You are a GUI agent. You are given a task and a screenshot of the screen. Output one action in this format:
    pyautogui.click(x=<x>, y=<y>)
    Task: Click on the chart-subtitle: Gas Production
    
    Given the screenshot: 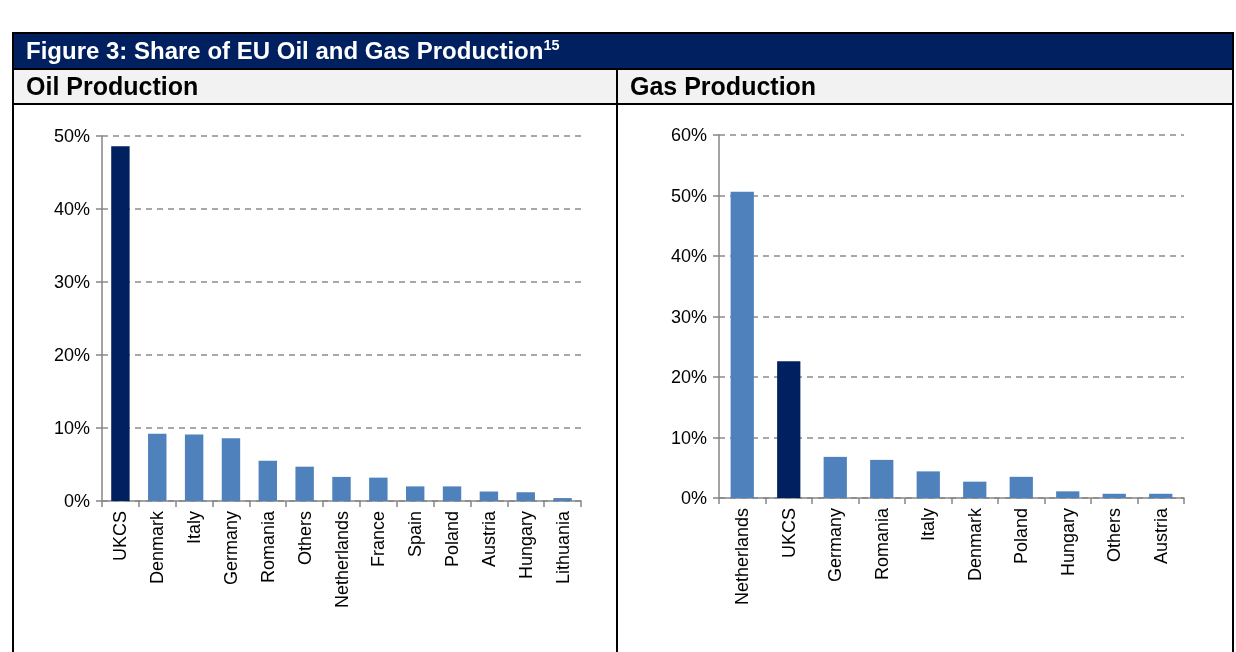 What is the action you would take?
    pyautogui.click(x=925, y=86)
    